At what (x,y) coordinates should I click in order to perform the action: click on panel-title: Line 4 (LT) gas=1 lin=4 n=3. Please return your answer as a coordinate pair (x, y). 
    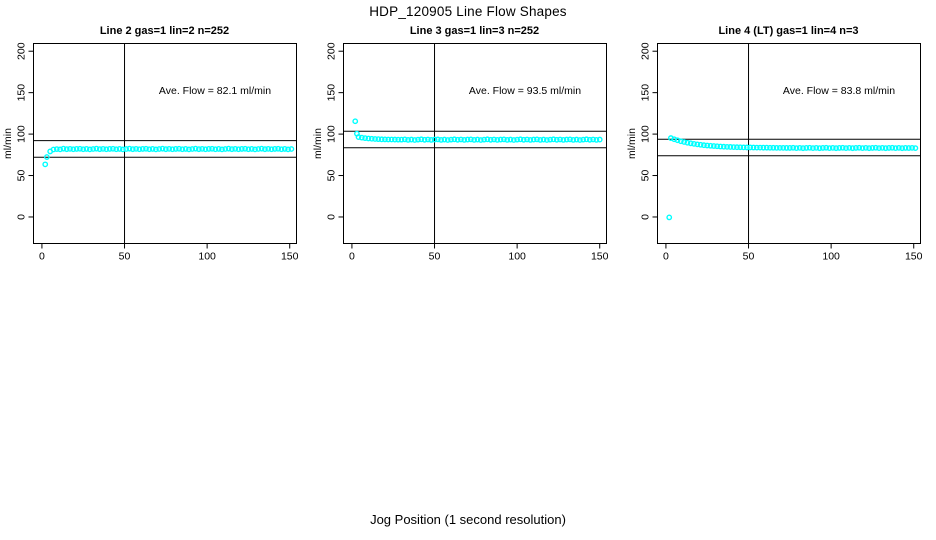
    Looking at the image, I should click on (788, 31).